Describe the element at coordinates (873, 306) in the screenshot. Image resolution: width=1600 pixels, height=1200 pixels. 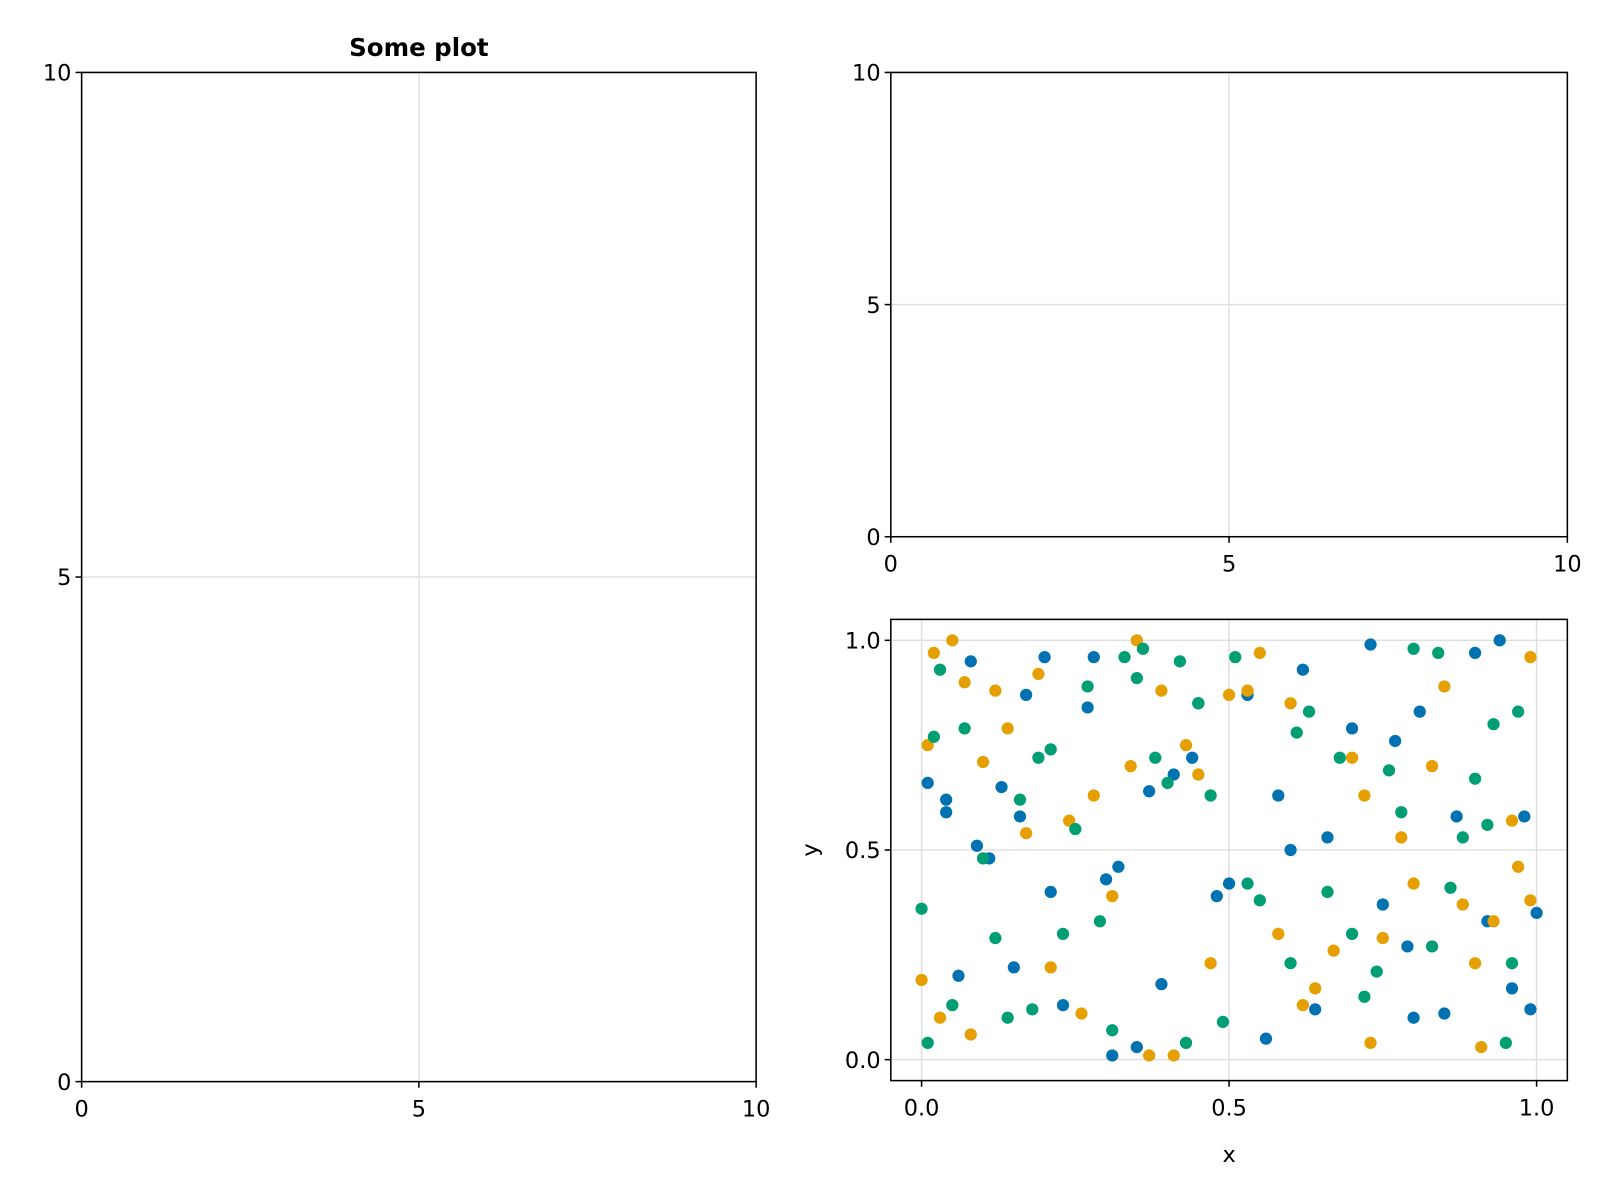
I see `y-tick-label: 5` at that location.